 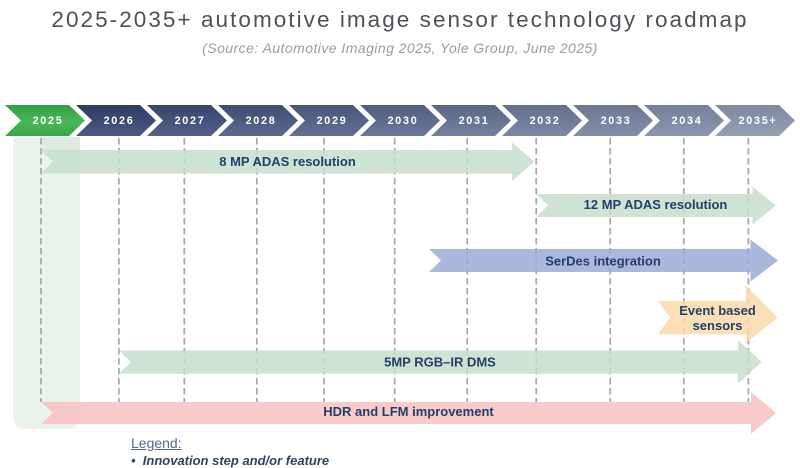 I want to click on svg-text: HDR and LFM improvement, so click(x=408, y=411).